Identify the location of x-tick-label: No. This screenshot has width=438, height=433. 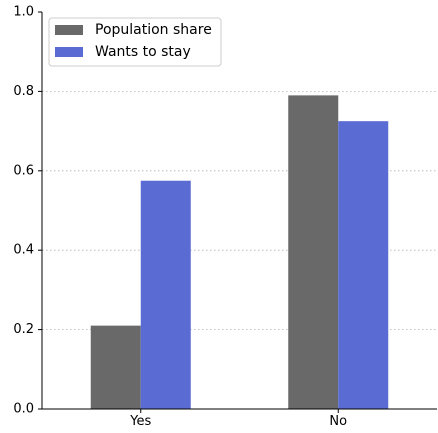
(338, 421).